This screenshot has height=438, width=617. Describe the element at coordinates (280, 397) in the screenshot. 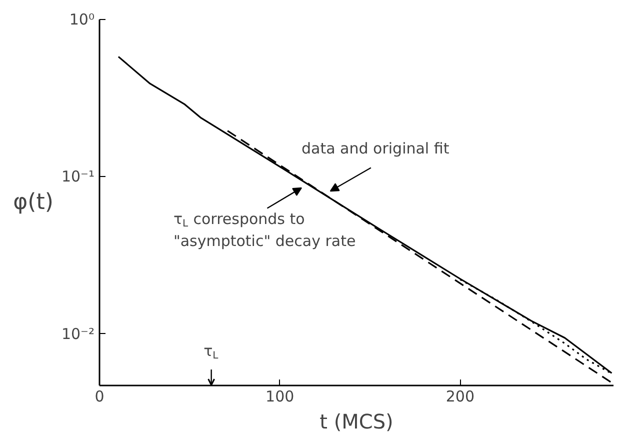

I see `x-tick-label: 100` at that location.